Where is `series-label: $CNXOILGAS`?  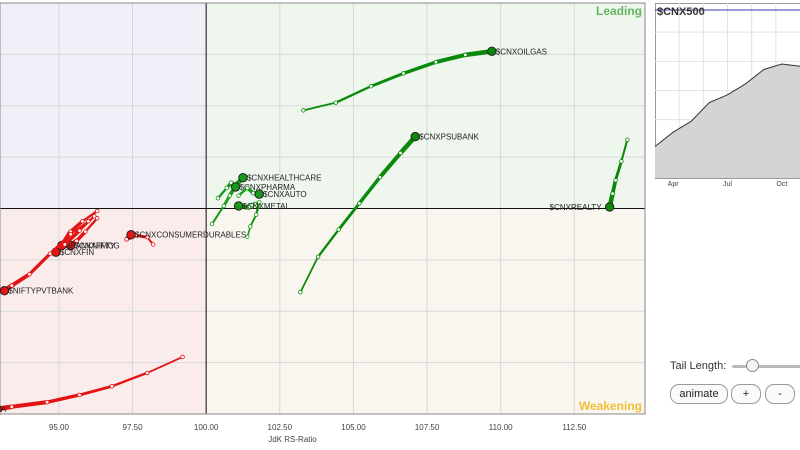
series-label: $CNXOILGAS is located at coordinates (521, 51).